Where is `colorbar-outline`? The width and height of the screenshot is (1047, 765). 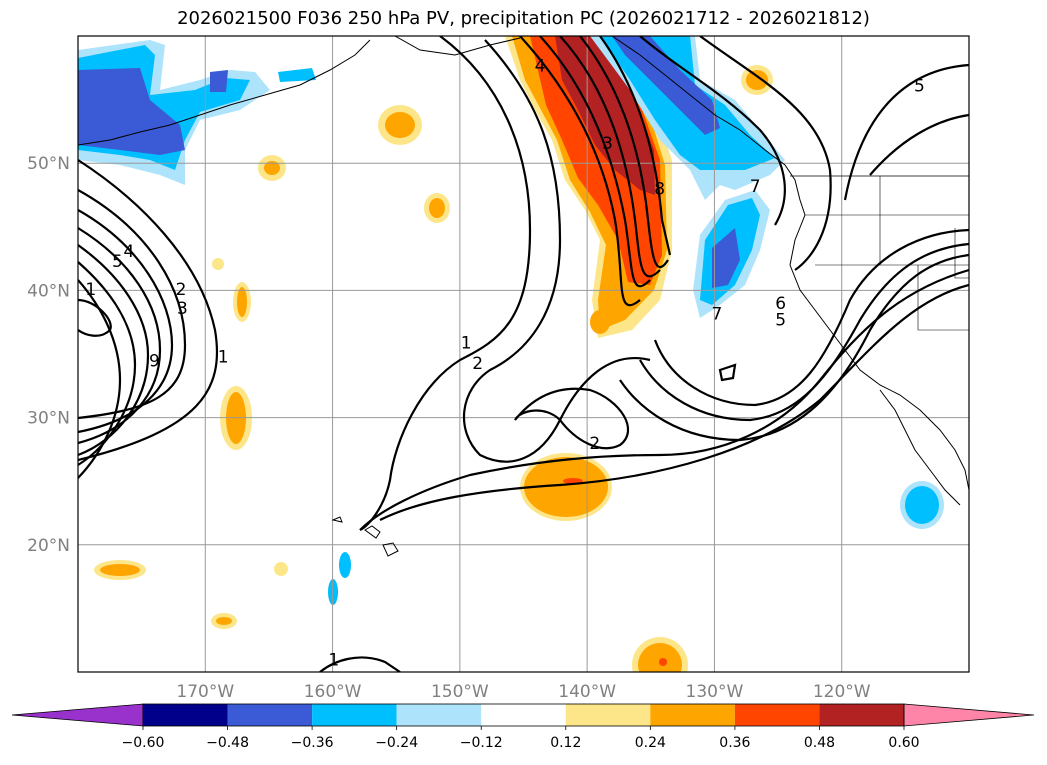
colorbar-outline is located at coordinates (523, 715).